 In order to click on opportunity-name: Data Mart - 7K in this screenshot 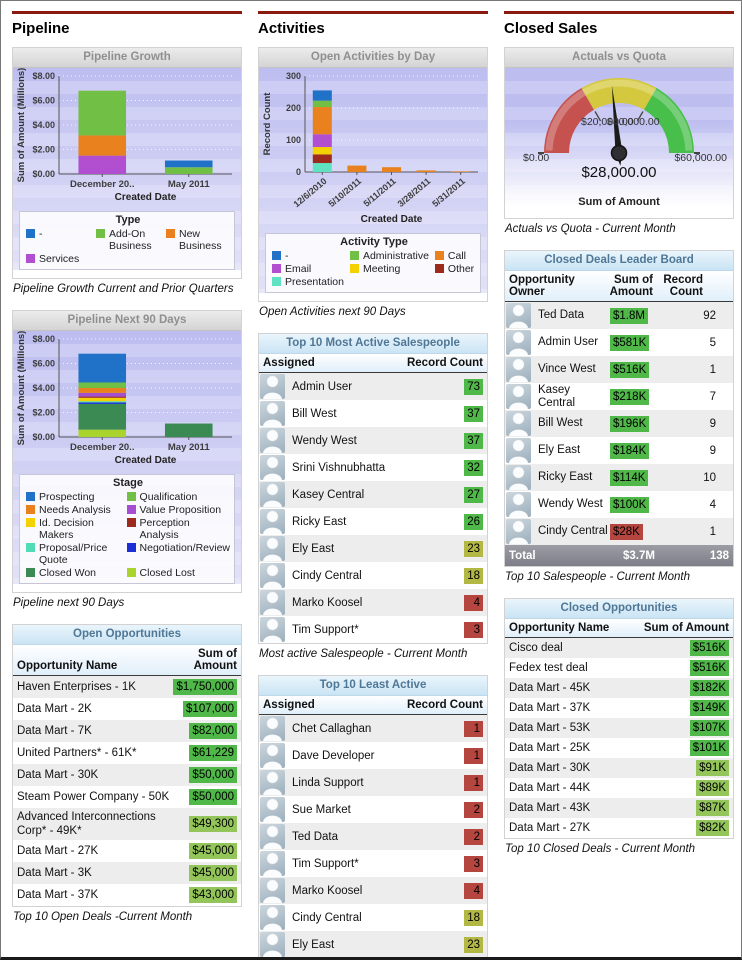, I will do `click(54, 731)`.